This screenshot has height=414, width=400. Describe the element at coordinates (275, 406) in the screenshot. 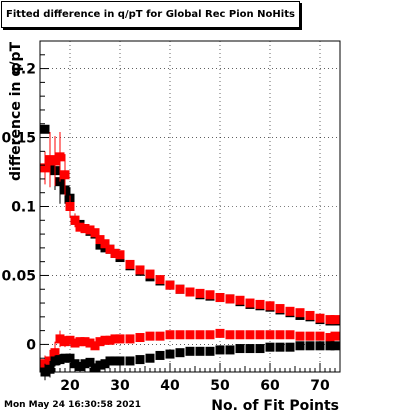

I see `x-axis-title: No. of Fit Points` at that location.